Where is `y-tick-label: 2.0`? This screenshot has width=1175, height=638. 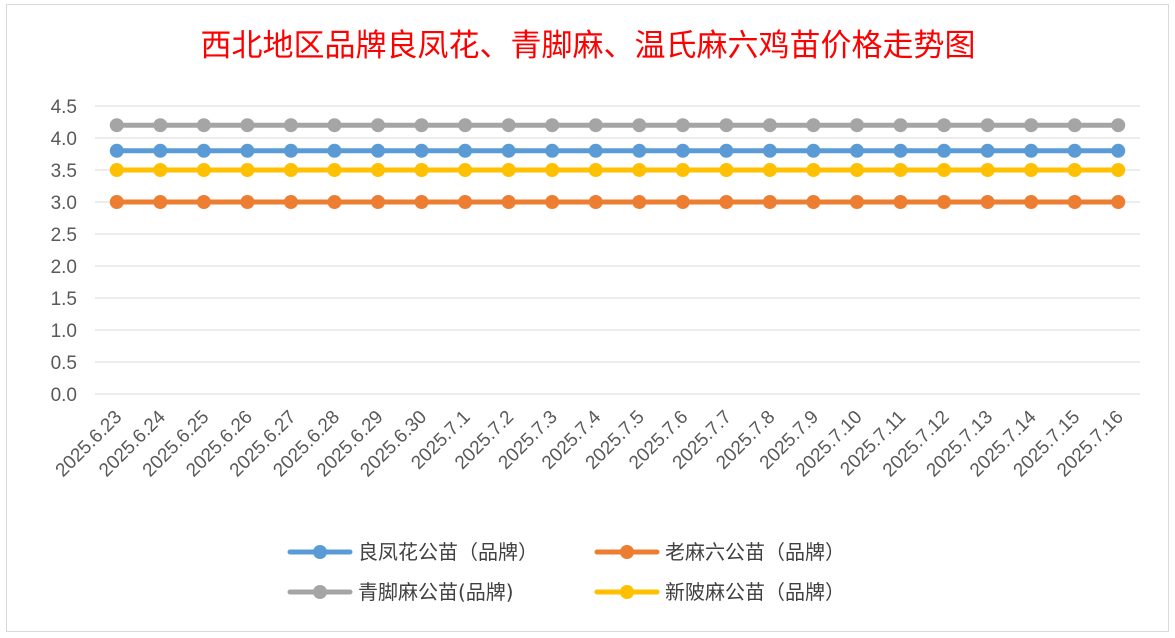
y-tick-label: 2.0 is located at coordinates (64, 267).